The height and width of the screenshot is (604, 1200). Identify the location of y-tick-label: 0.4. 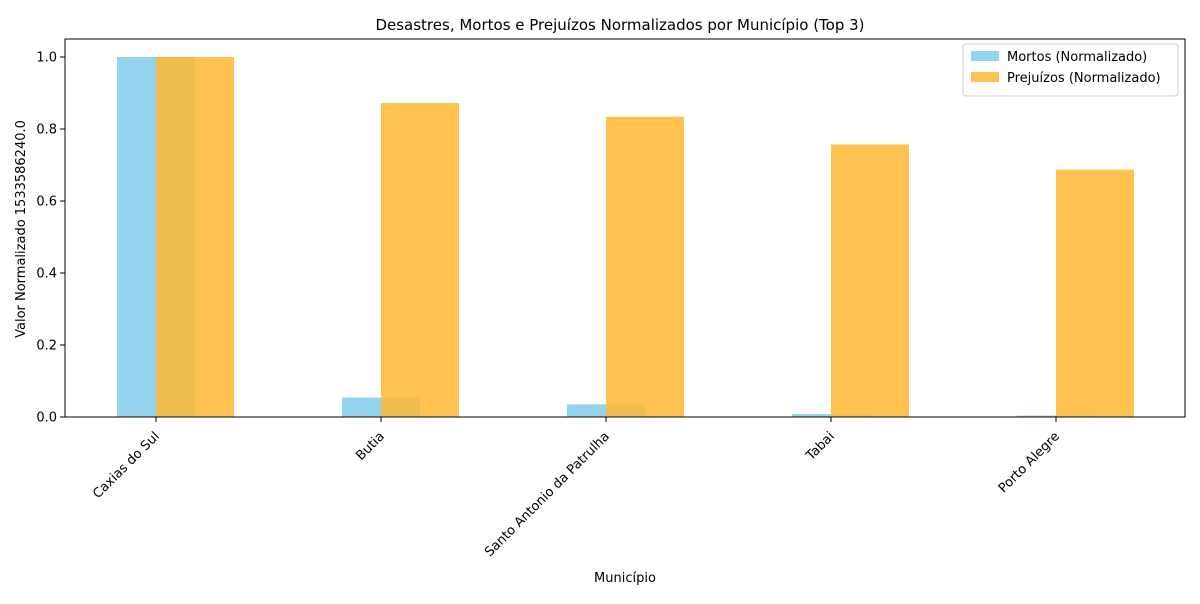
(46, 274).